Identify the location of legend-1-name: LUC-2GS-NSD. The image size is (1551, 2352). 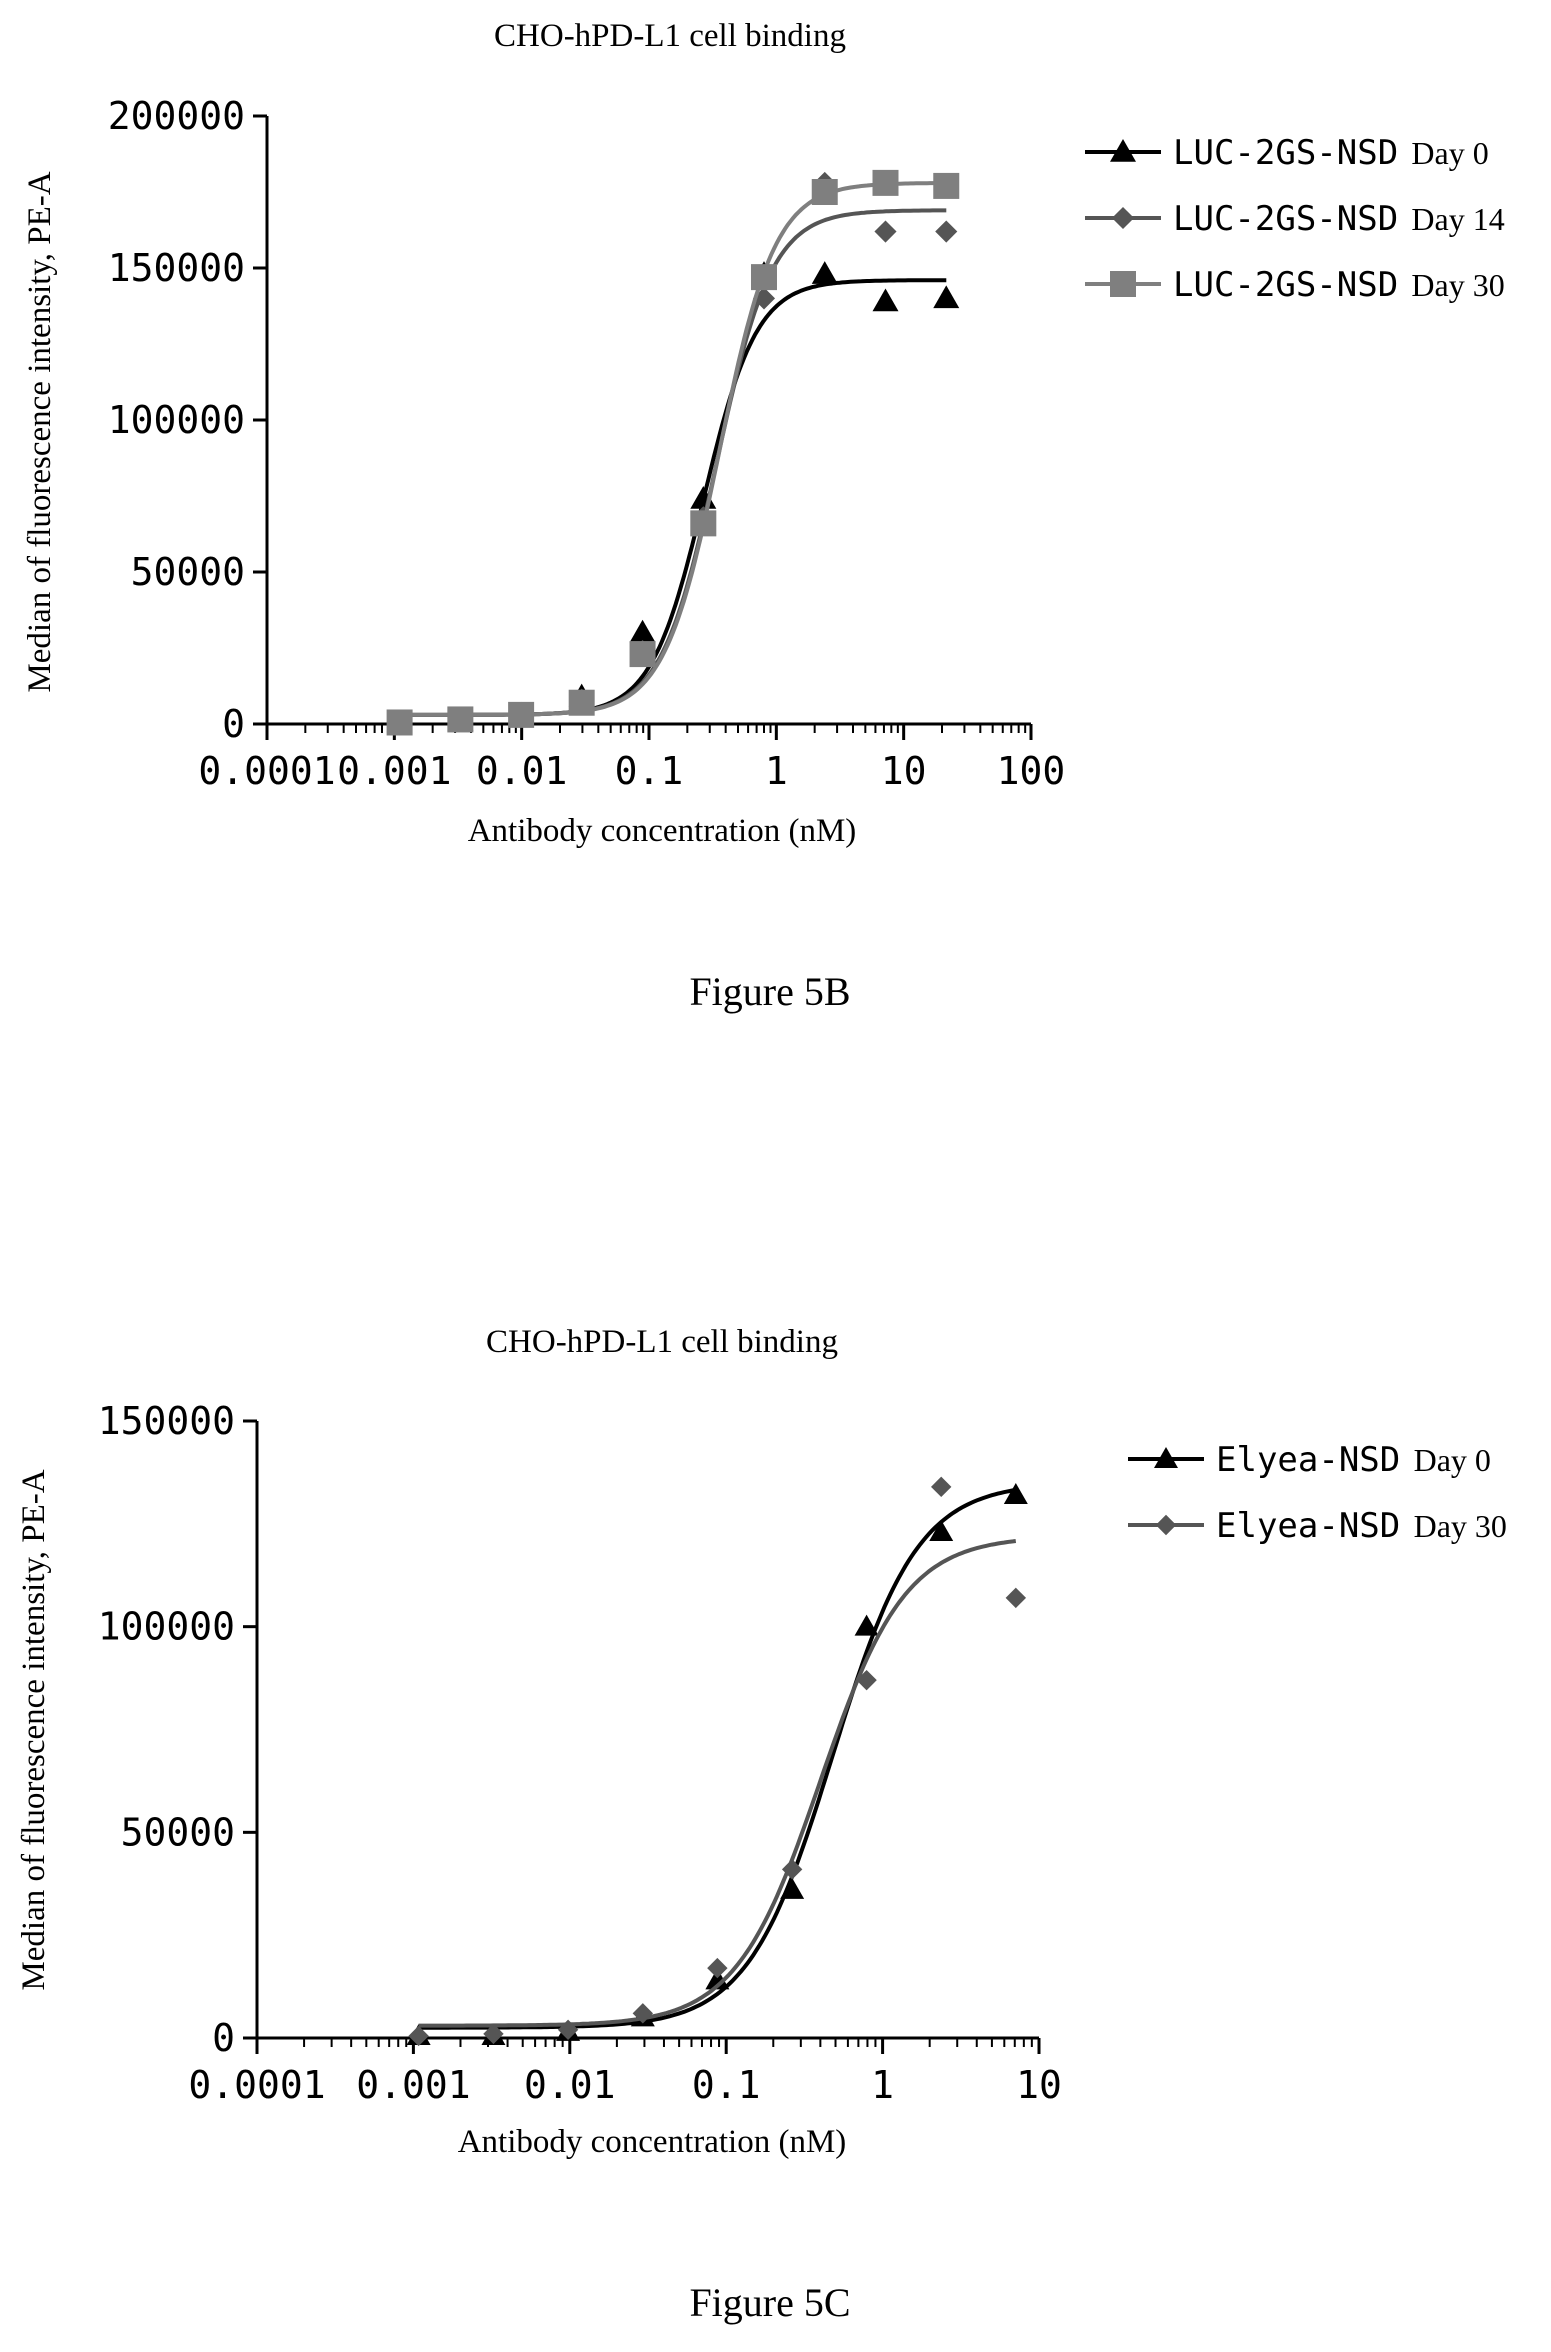
(1285, 219).